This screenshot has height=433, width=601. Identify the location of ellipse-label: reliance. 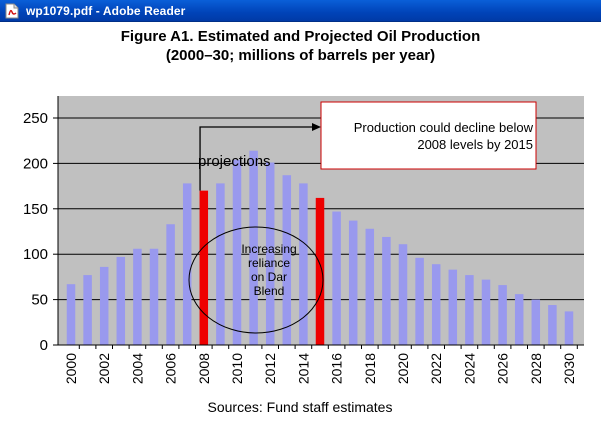
(269, 263).